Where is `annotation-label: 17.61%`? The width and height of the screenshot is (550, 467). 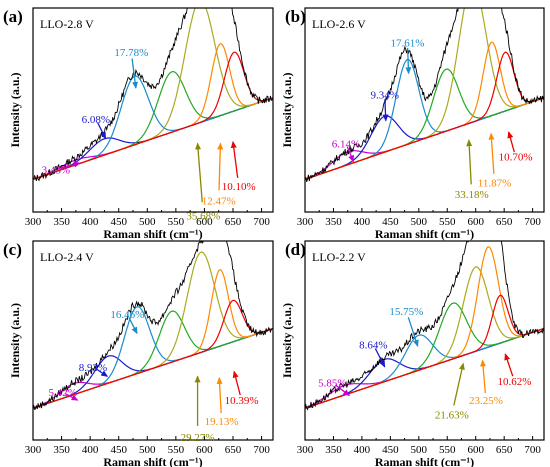 annotation-label: 17.61% is located at coordinates (407, 43).